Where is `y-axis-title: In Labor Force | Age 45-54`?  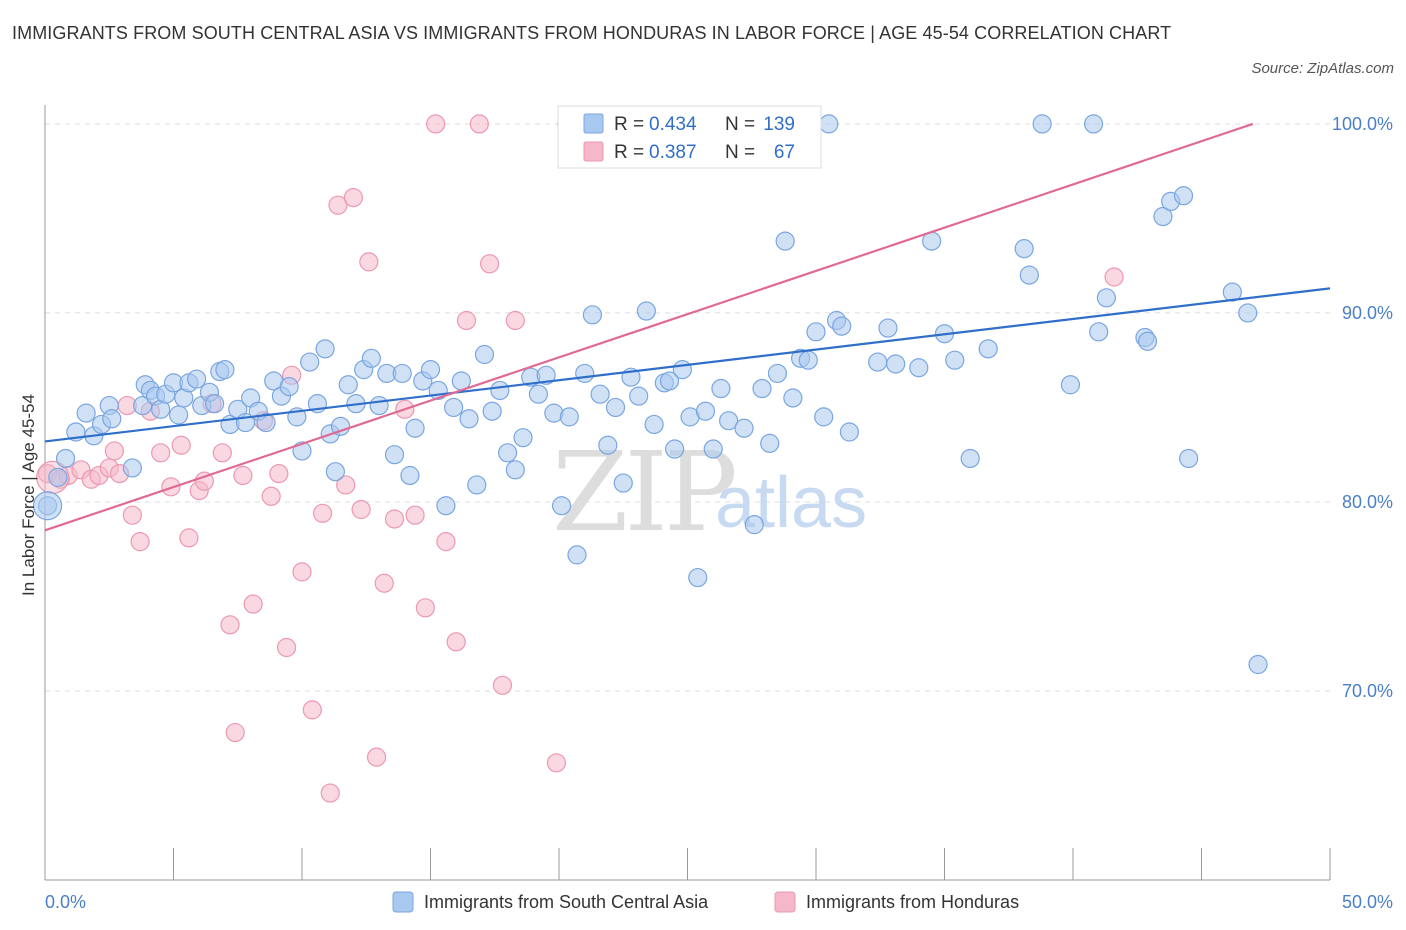 y-axis-title: In Labor Force | Age 45-54 is located at coordinates (28, 495).